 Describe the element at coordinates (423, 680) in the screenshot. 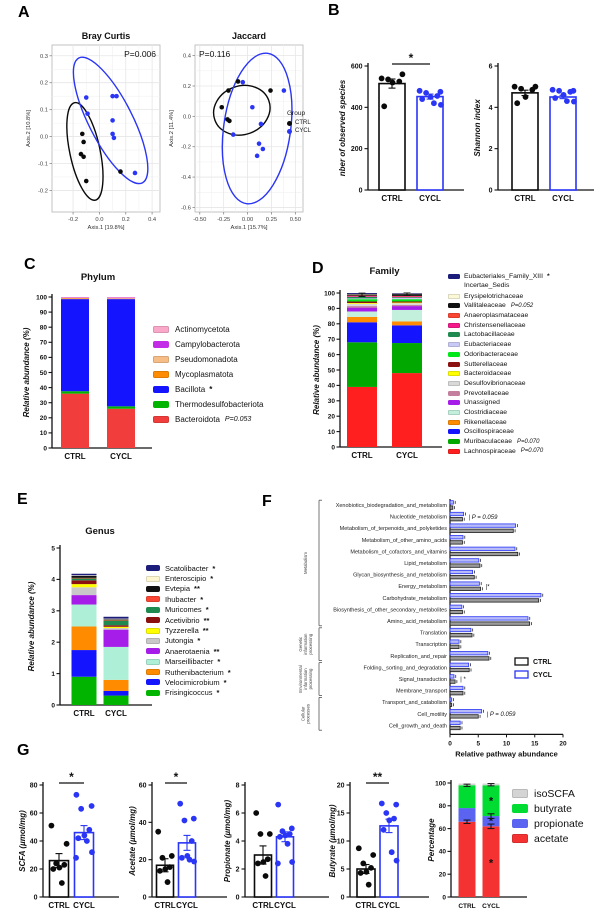

I see `svg-text: Signal_transduction` at that location.